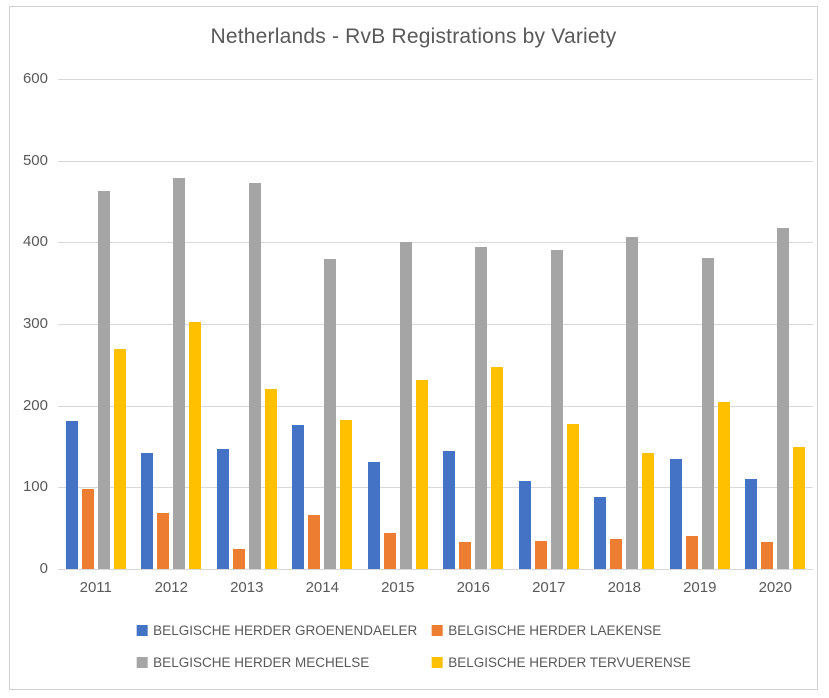  What do you see at coordinates (43, 568) in the screenshot?
I see `y-tick-label: 0` at bounding box center [43, 568].